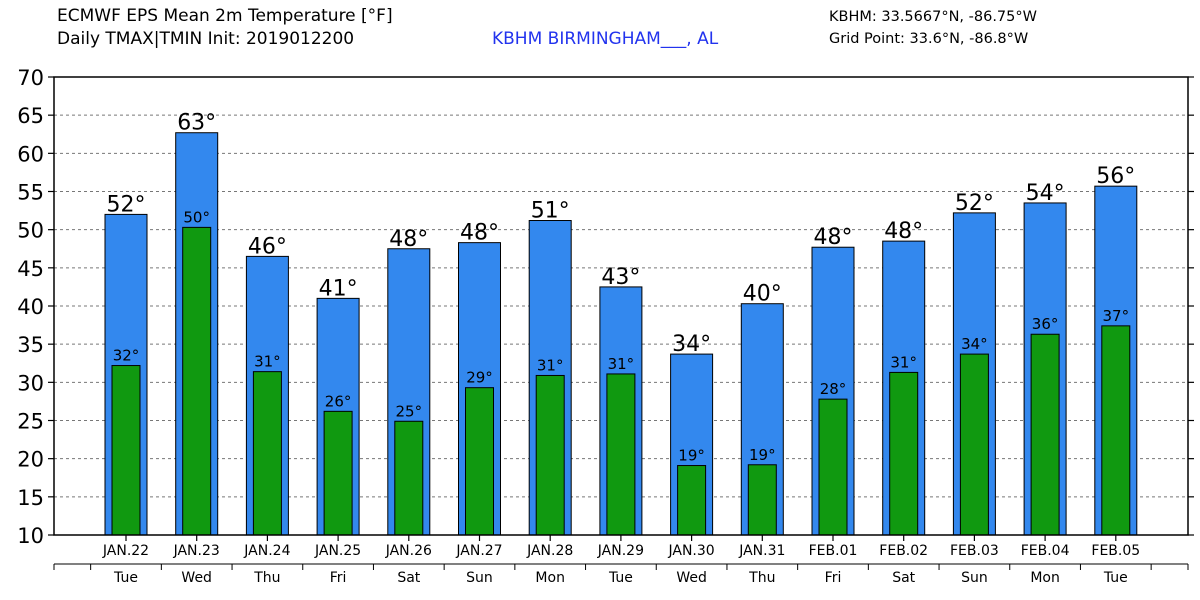 The height and width of the screenshot is (600, 1200). What do you see at coordinates (30, 307) in the screenshot?
I see `y-tick-label: 40` at bounding box center [30, 307].